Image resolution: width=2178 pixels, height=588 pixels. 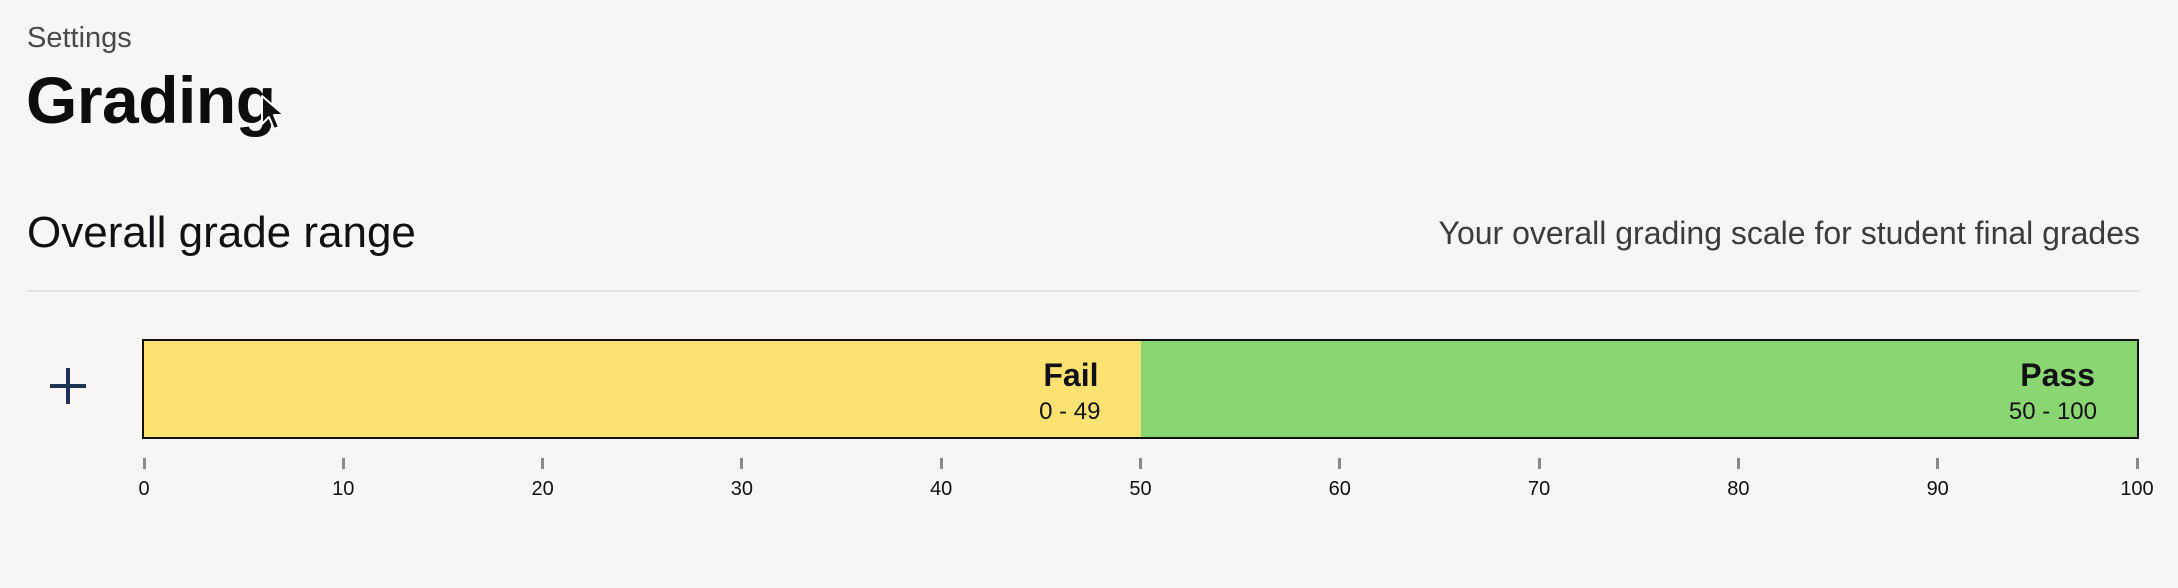 What do you see at coordinates (151, 100) in the screenshot?
I see `page-title: Grading` at bounding box center [151, 100].